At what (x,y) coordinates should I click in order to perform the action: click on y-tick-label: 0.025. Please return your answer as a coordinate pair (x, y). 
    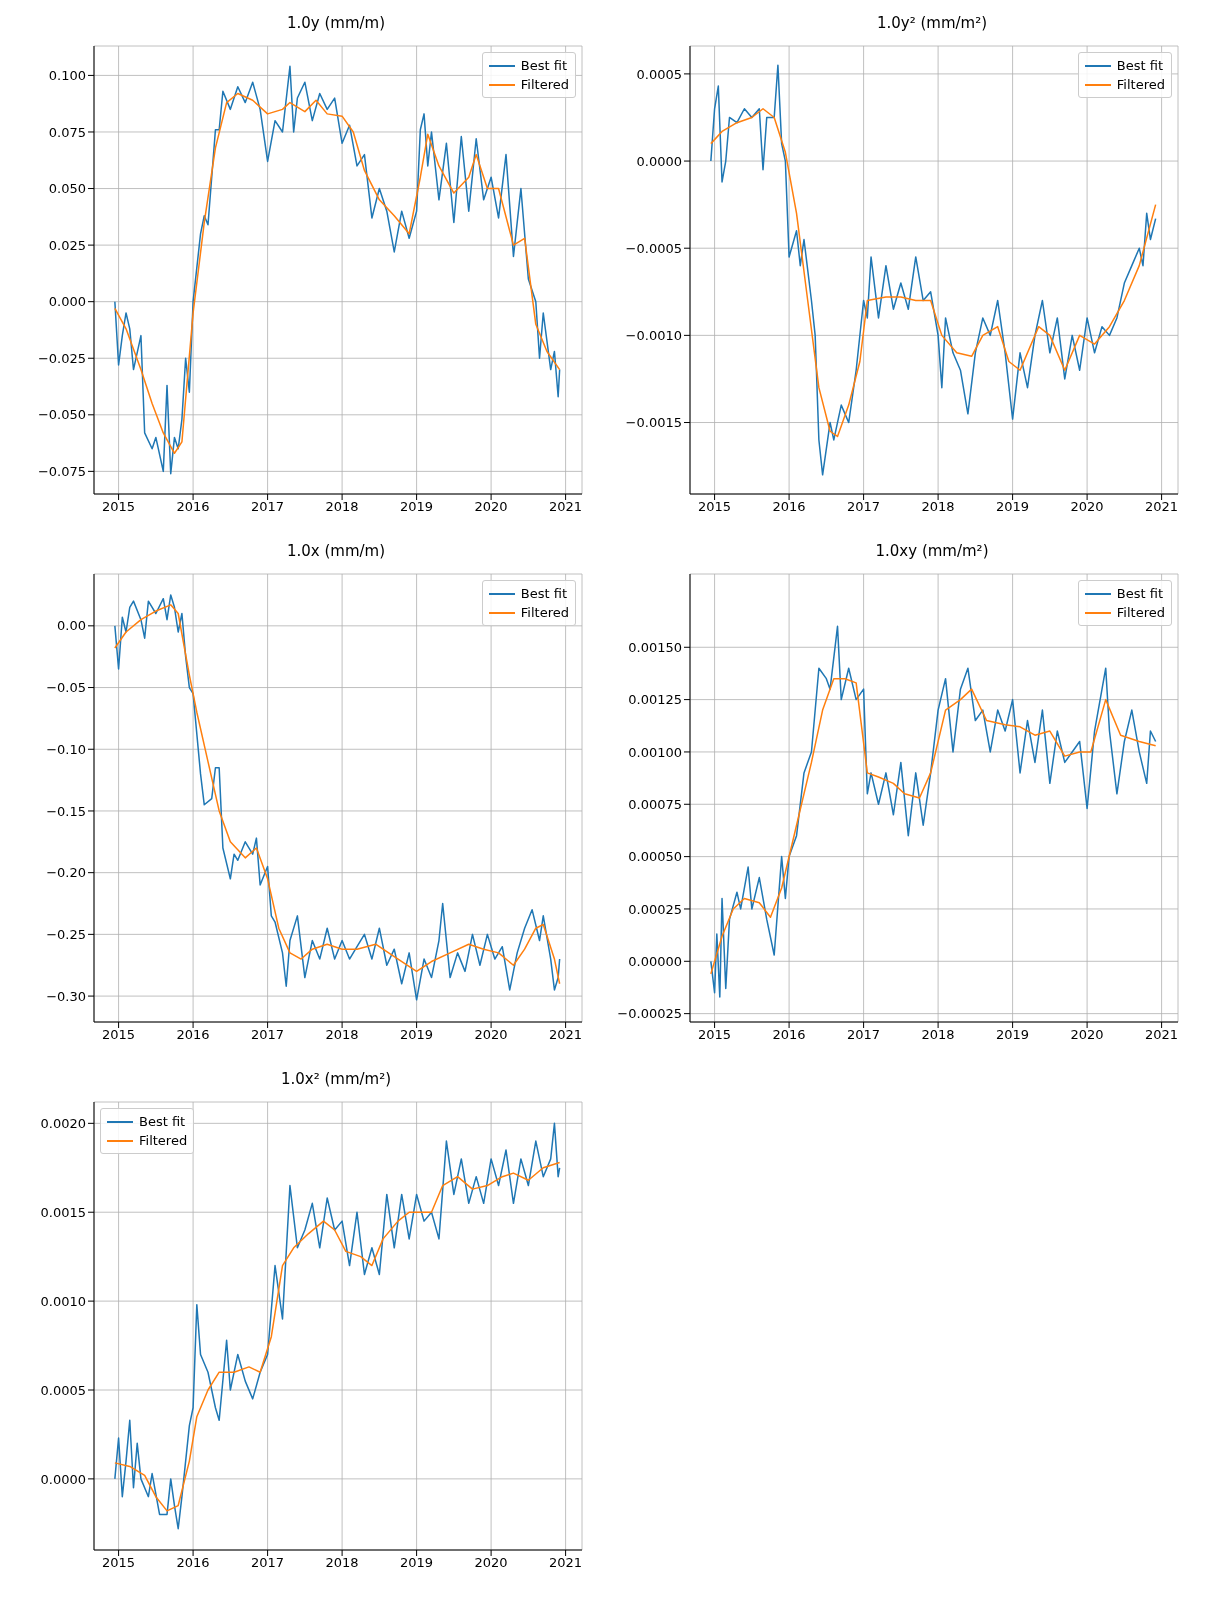
    Looking at the image, I should click on (67, 245).